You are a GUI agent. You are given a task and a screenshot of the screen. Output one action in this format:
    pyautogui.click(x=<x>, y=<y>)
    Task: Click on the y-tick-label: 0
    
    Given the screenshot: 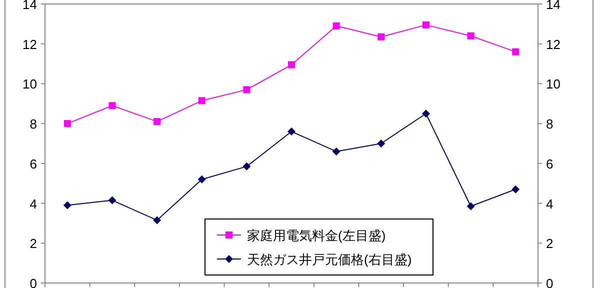 What is the action you would take?
    pyautogui.click(x=33, y=282)
    